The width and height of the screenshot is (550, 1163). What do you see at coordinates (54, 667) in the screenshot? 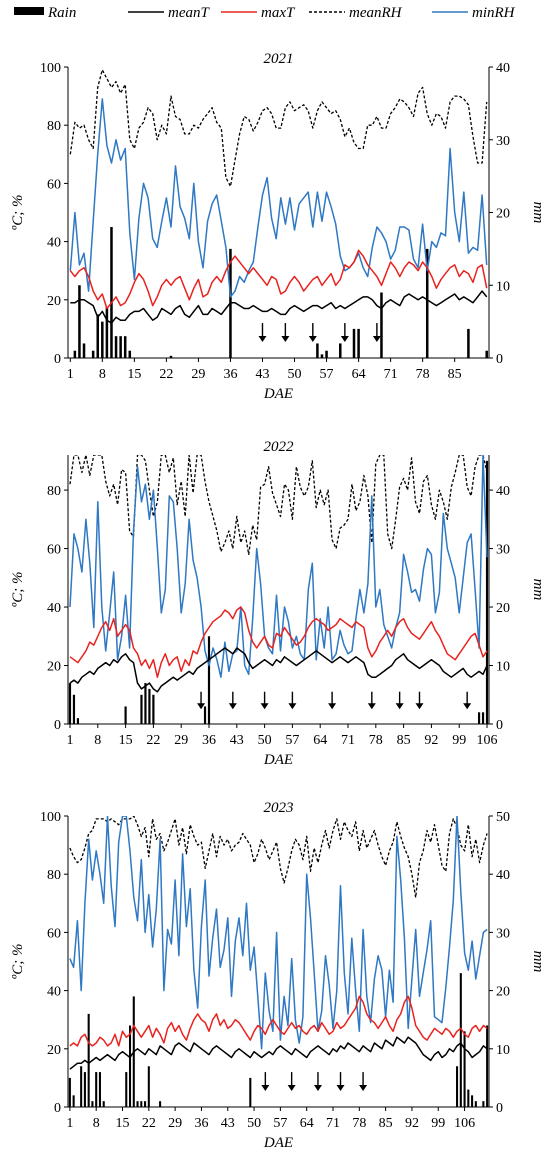
I see `y-tick-label: 20` at bounding box center [54, 667].